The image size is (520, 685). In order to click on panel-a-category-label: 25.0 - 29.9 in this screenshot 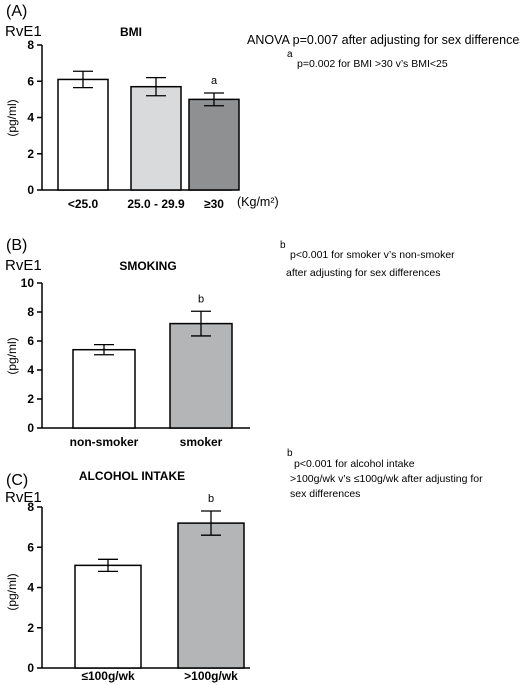, I will do `click(156, 204)`.